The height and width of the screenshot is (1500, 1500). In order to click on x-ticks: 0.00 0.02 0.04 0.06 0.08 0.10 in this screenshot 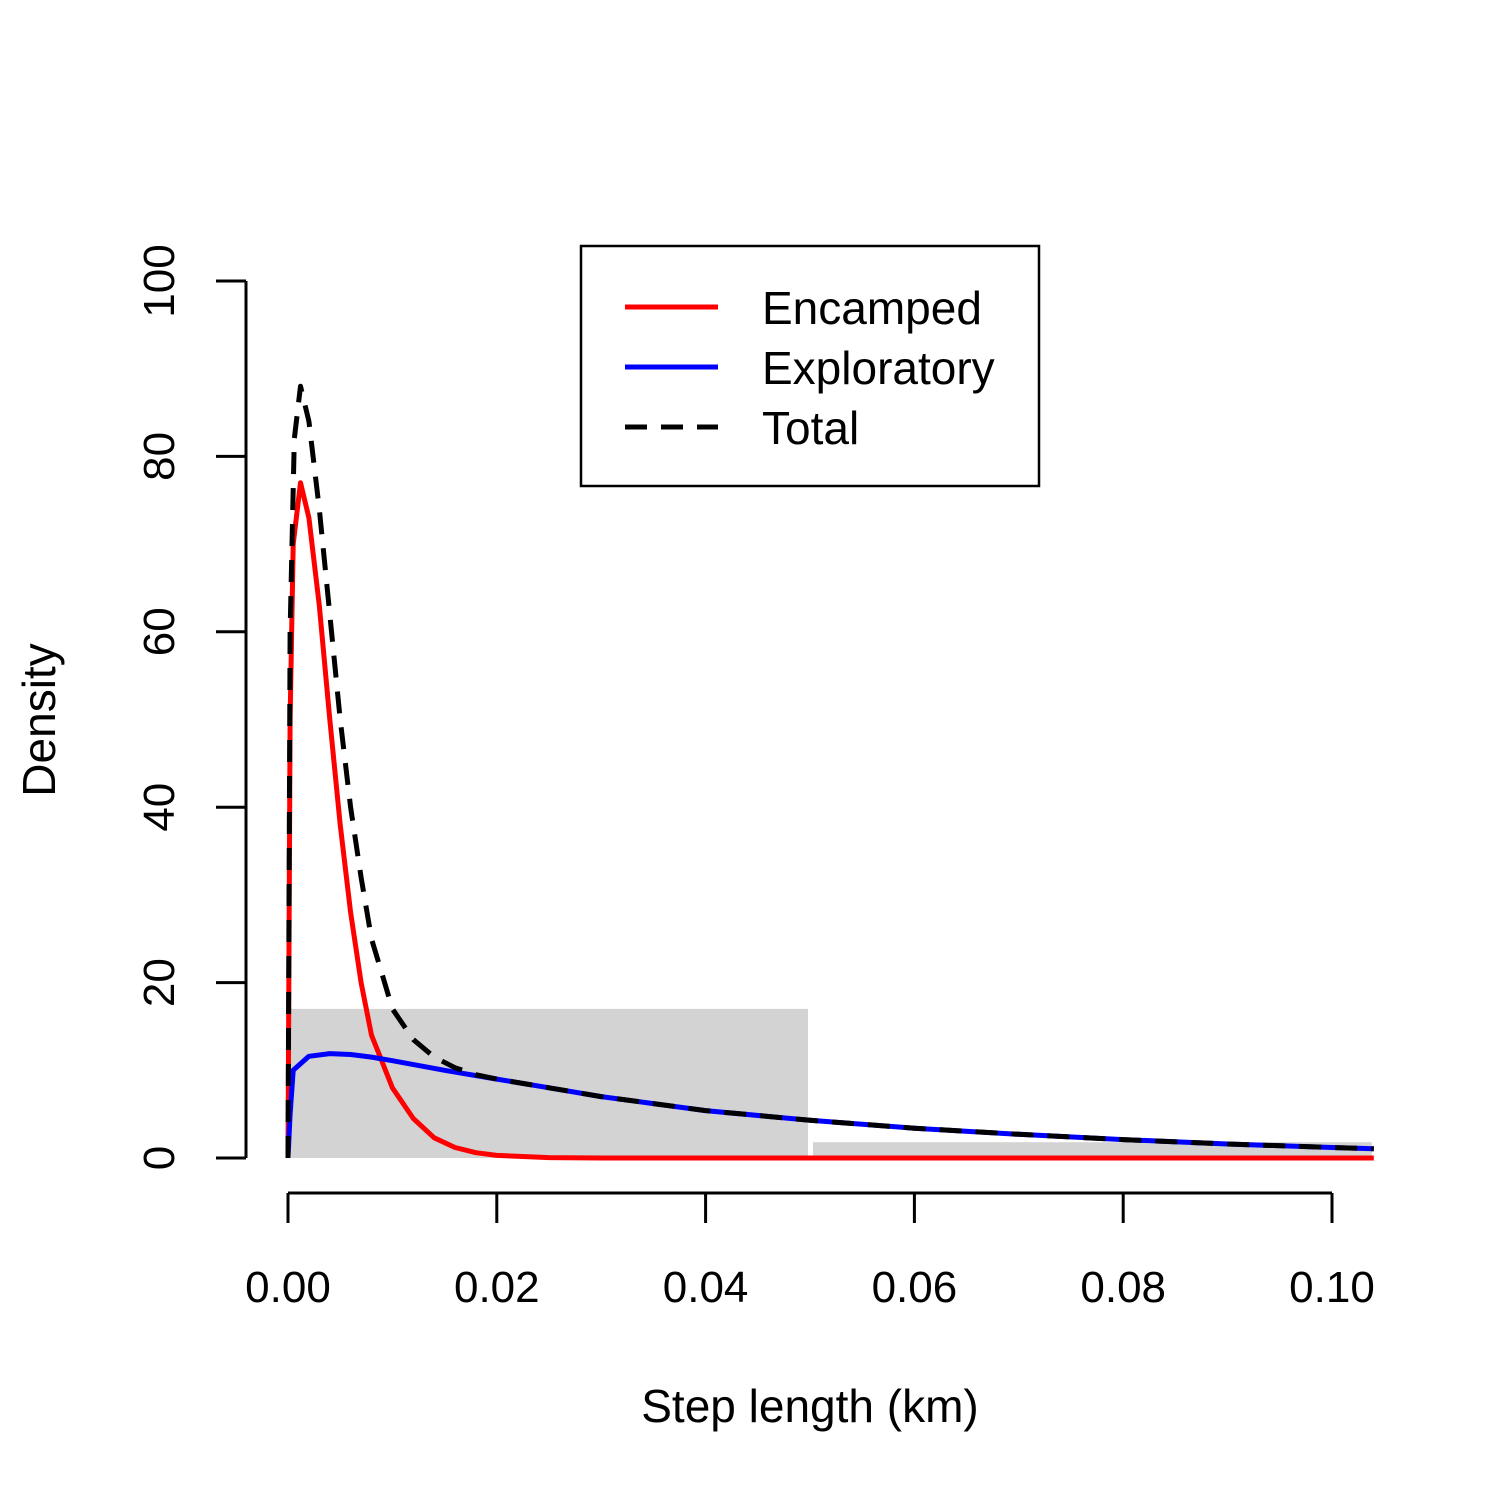, I will do `click(810, 1252)`.